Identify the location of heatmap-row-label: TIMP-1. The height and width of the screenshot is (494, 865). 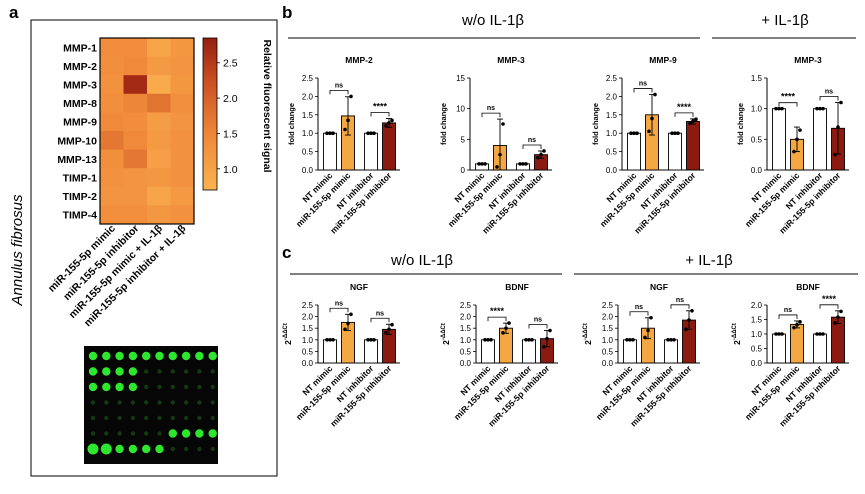
(80, 179).